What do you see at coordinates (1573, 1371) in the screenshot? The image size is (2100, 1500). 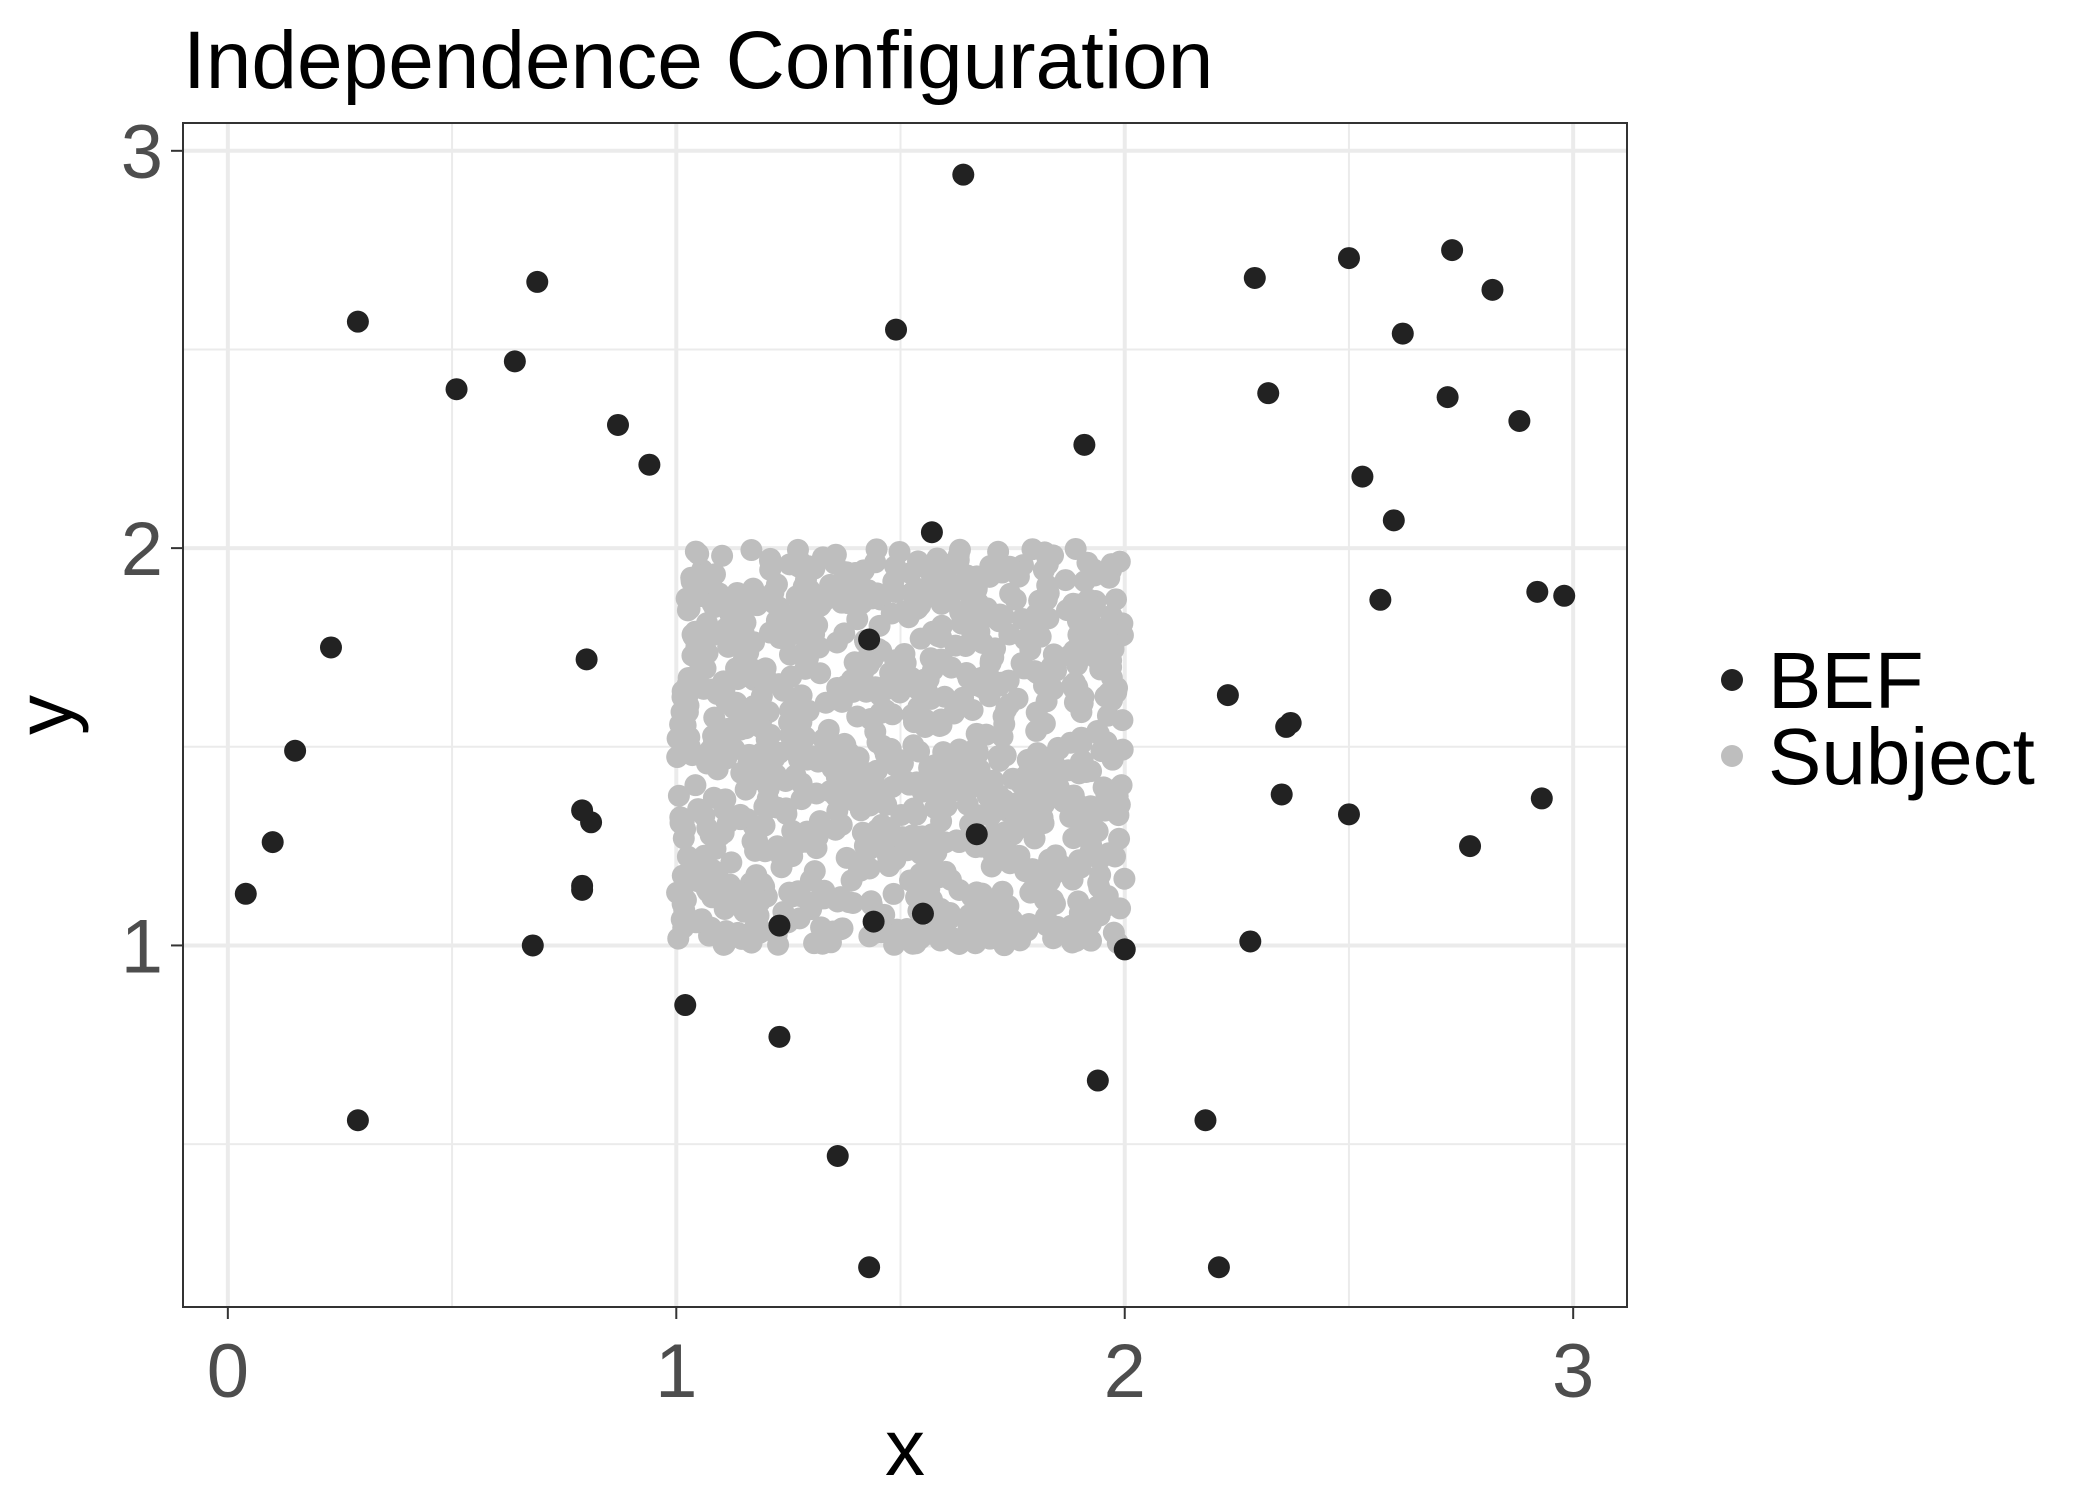 I see `x-tick-label: 3` at bounding box center [1573, 1371].